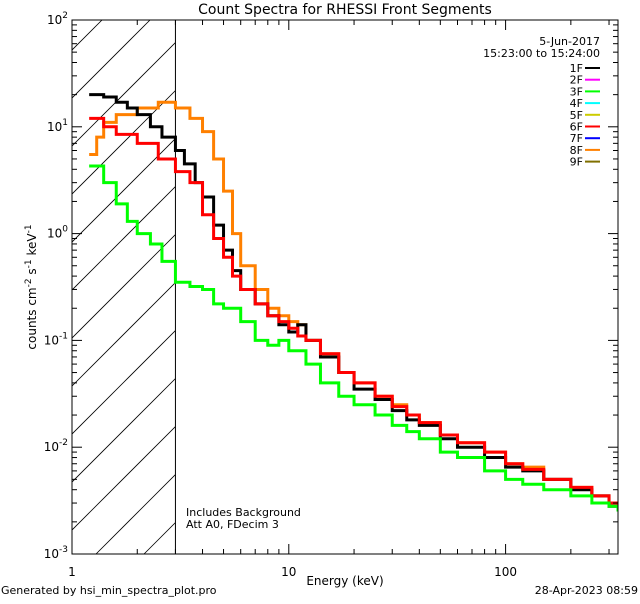 The width and height of the screenshot is (640, 604). What do you see at coordinates (576, 127) in the screenshot?
I see `legend-label: 6F` at bounding box center [576, 127].